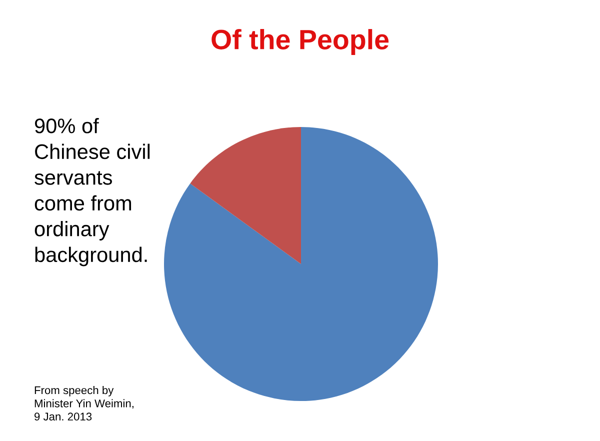 The height and width of the screenshot is (441, 600). I want to click on text: 90% of Chinese civil servants come from ordinary background., so click(92, 192).